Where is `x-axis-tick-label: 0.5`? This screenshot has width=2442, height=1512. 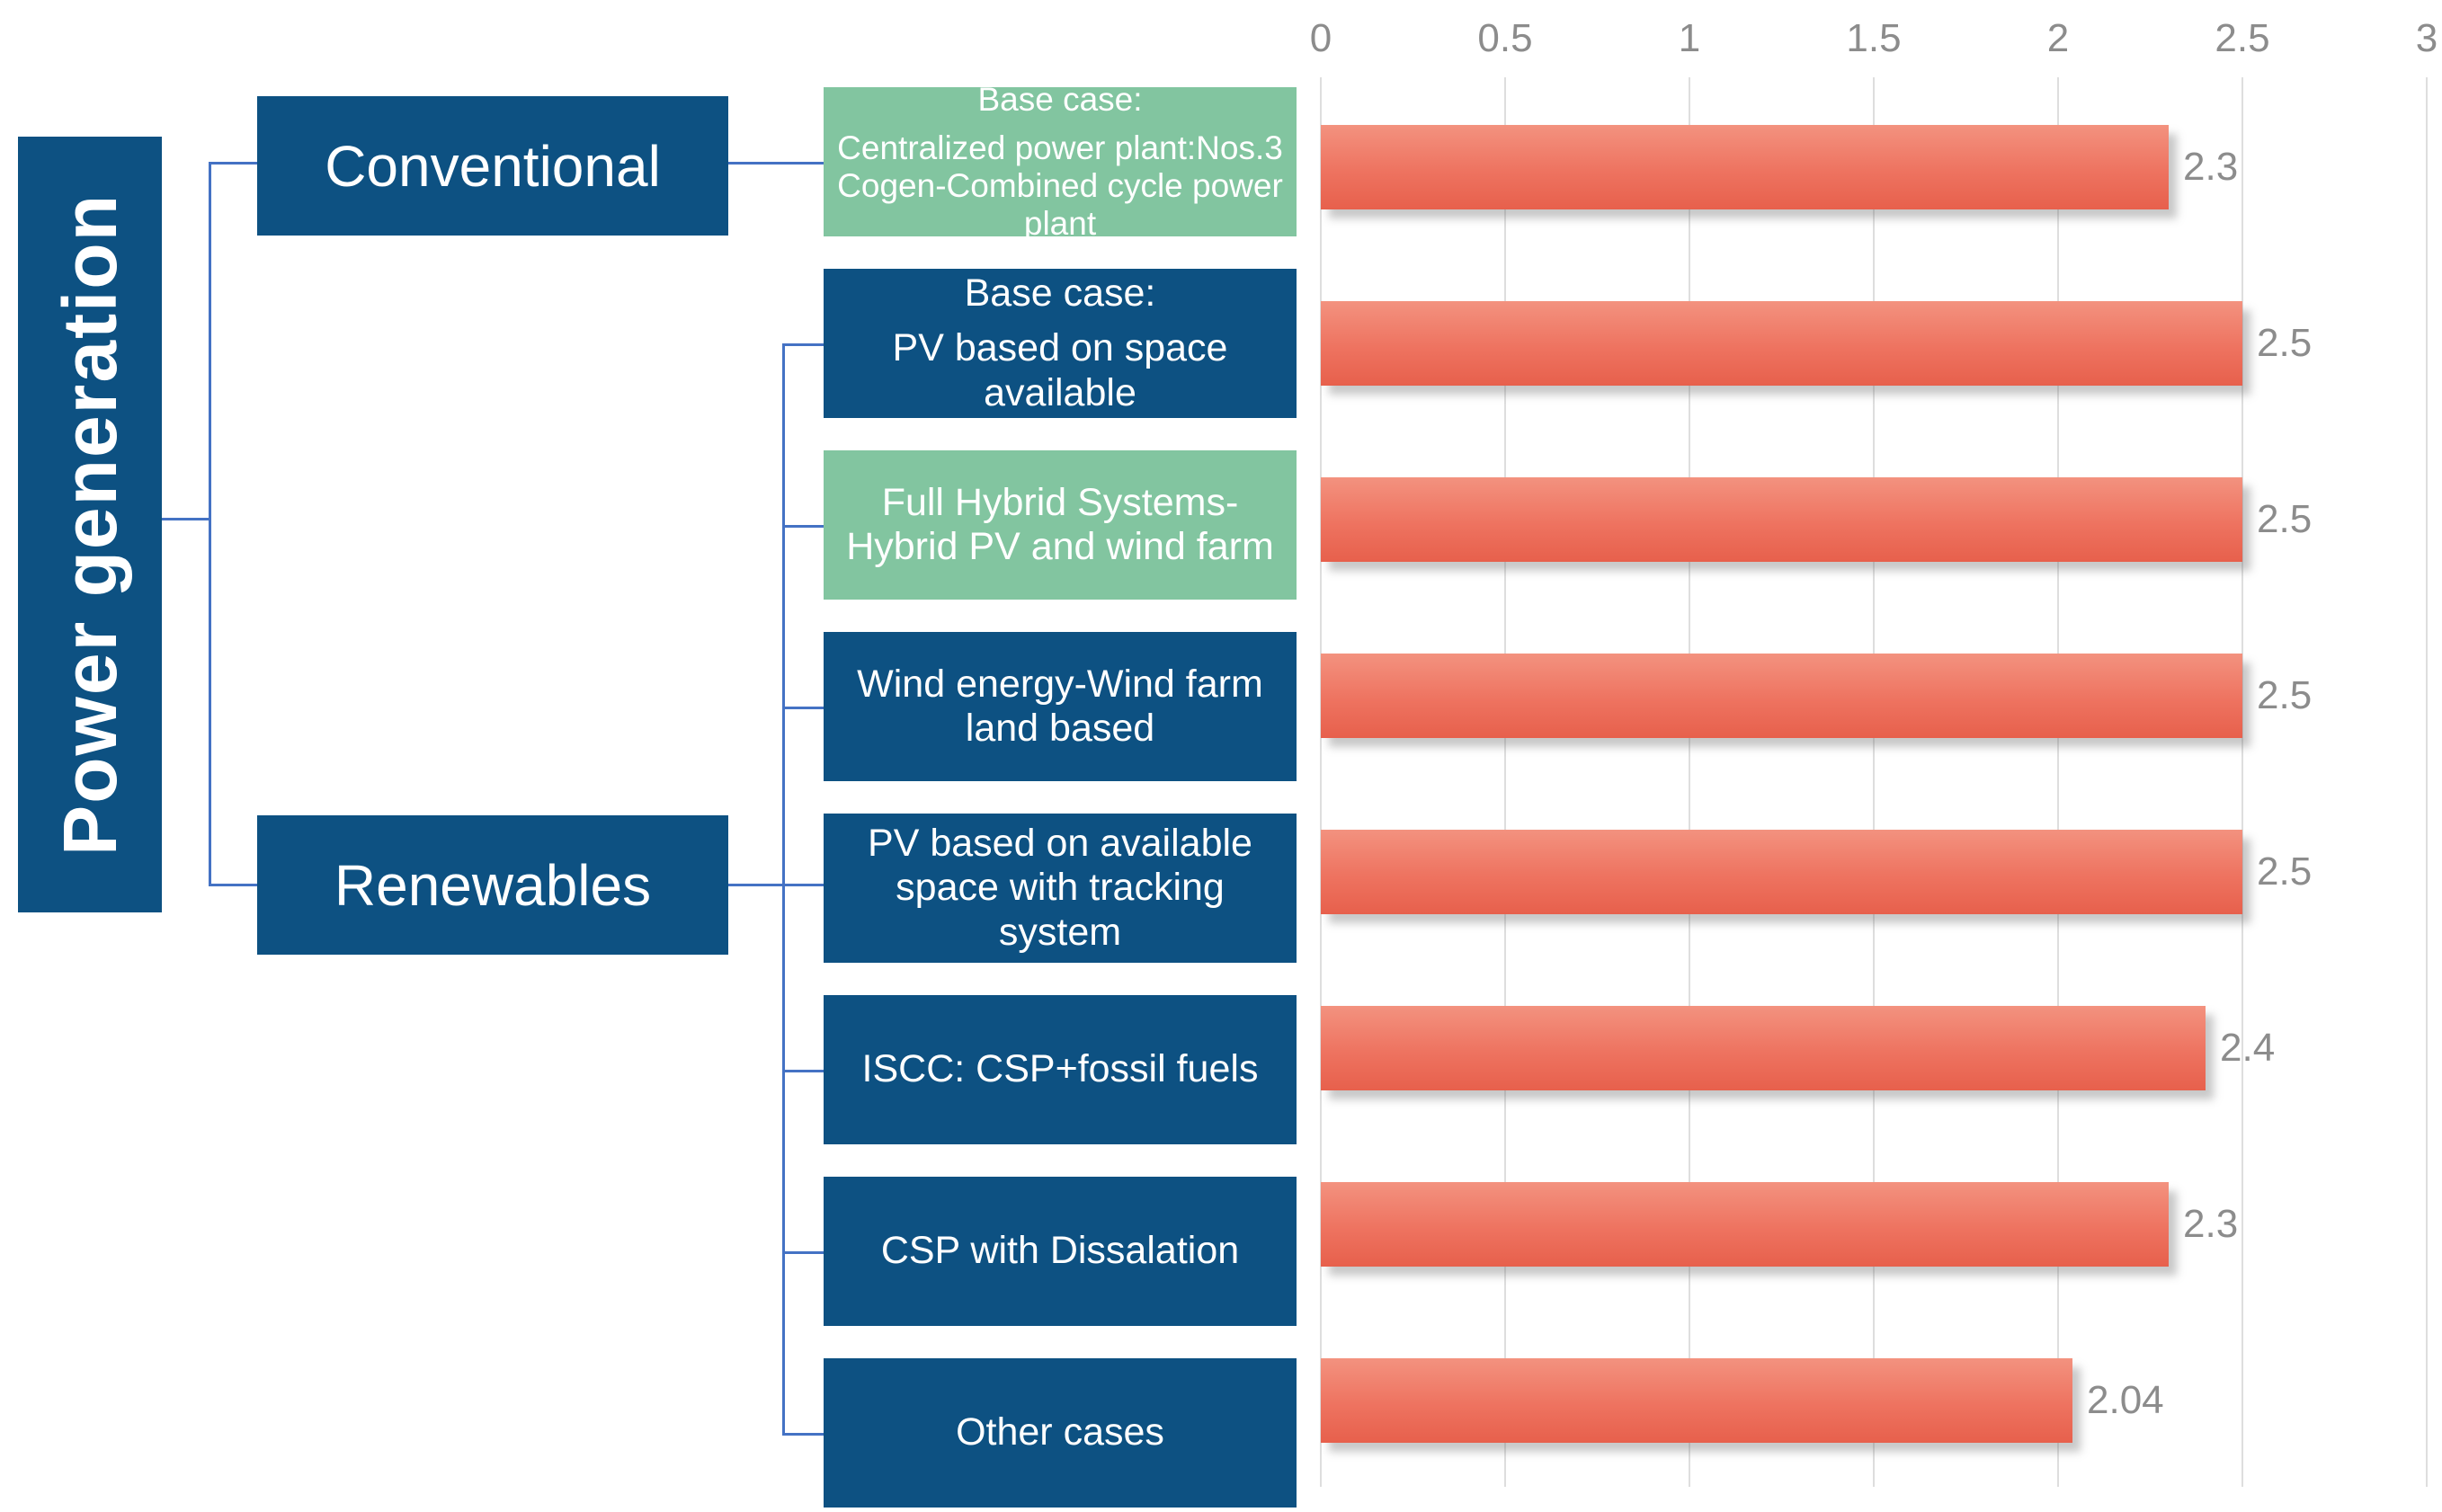 x-axis-tick-label: 0.5 is located at coordinates (1505, 38).